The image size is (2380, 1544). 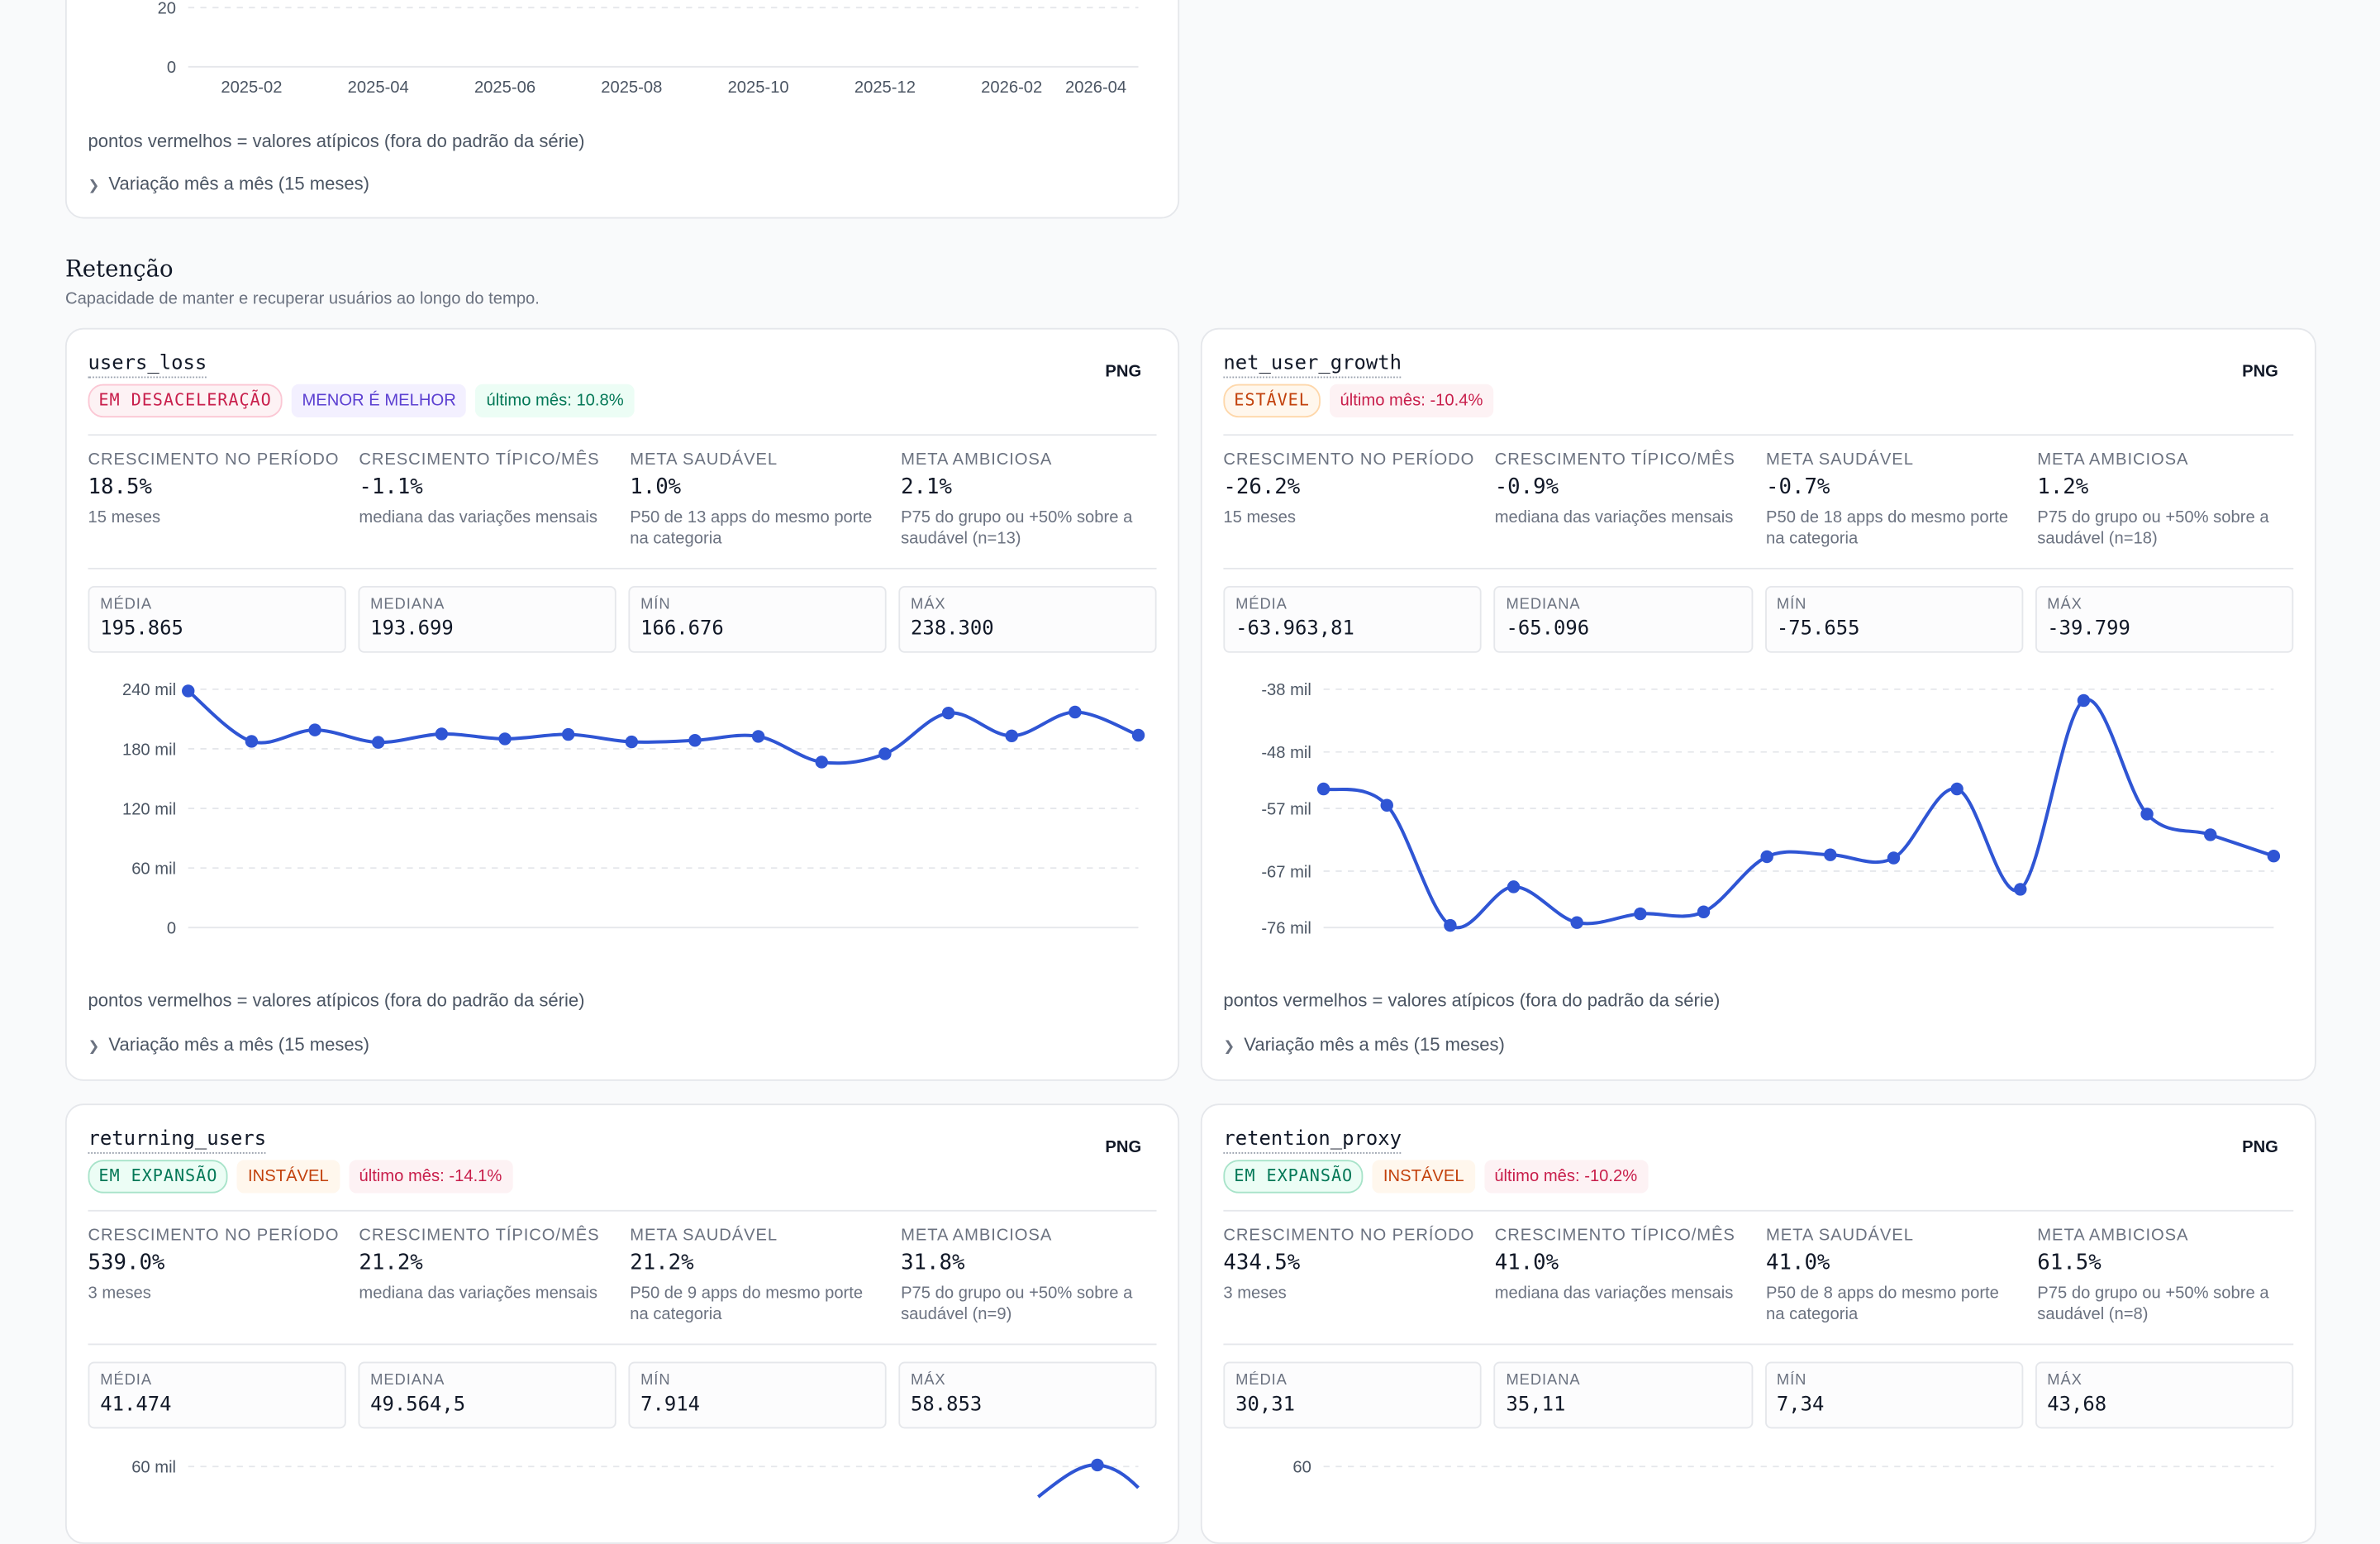 What do you see at coordinates (153, 869) in the screenshot?
I see `y-tick-label: 60 mil` at bounding box center [153, 869].